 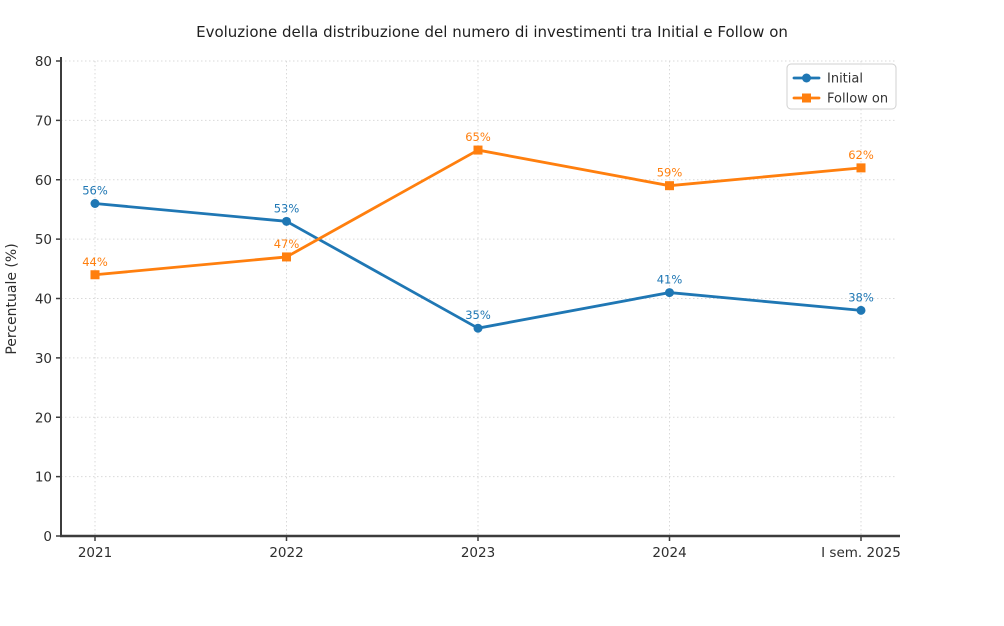 I want to click on y-tick-label: 40, so click(x=43, y=300).